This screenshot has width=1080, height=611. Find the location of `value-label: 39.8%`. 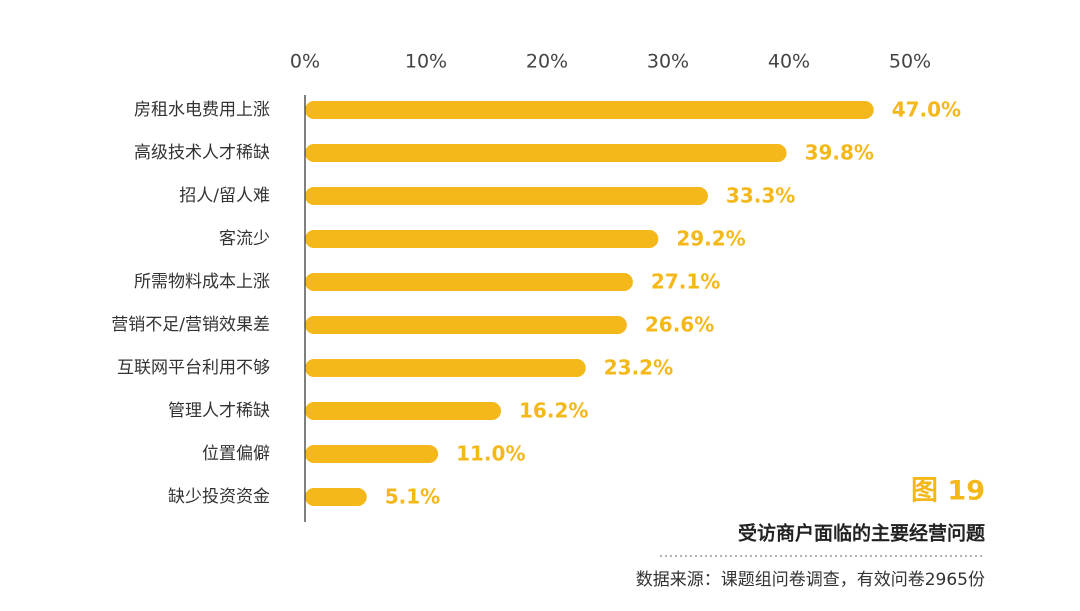

value-label: 39.8% is located at coordinates (839, 153).